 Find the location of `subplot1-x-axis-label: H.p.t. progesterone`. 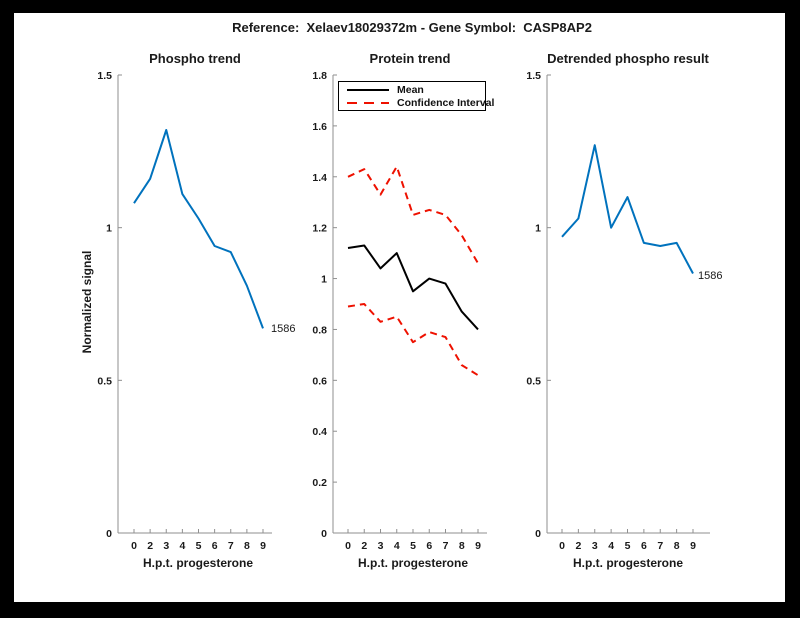

subplot1-x-axis-label: H.p.t. progesterone is located at coordinates (198, 563).